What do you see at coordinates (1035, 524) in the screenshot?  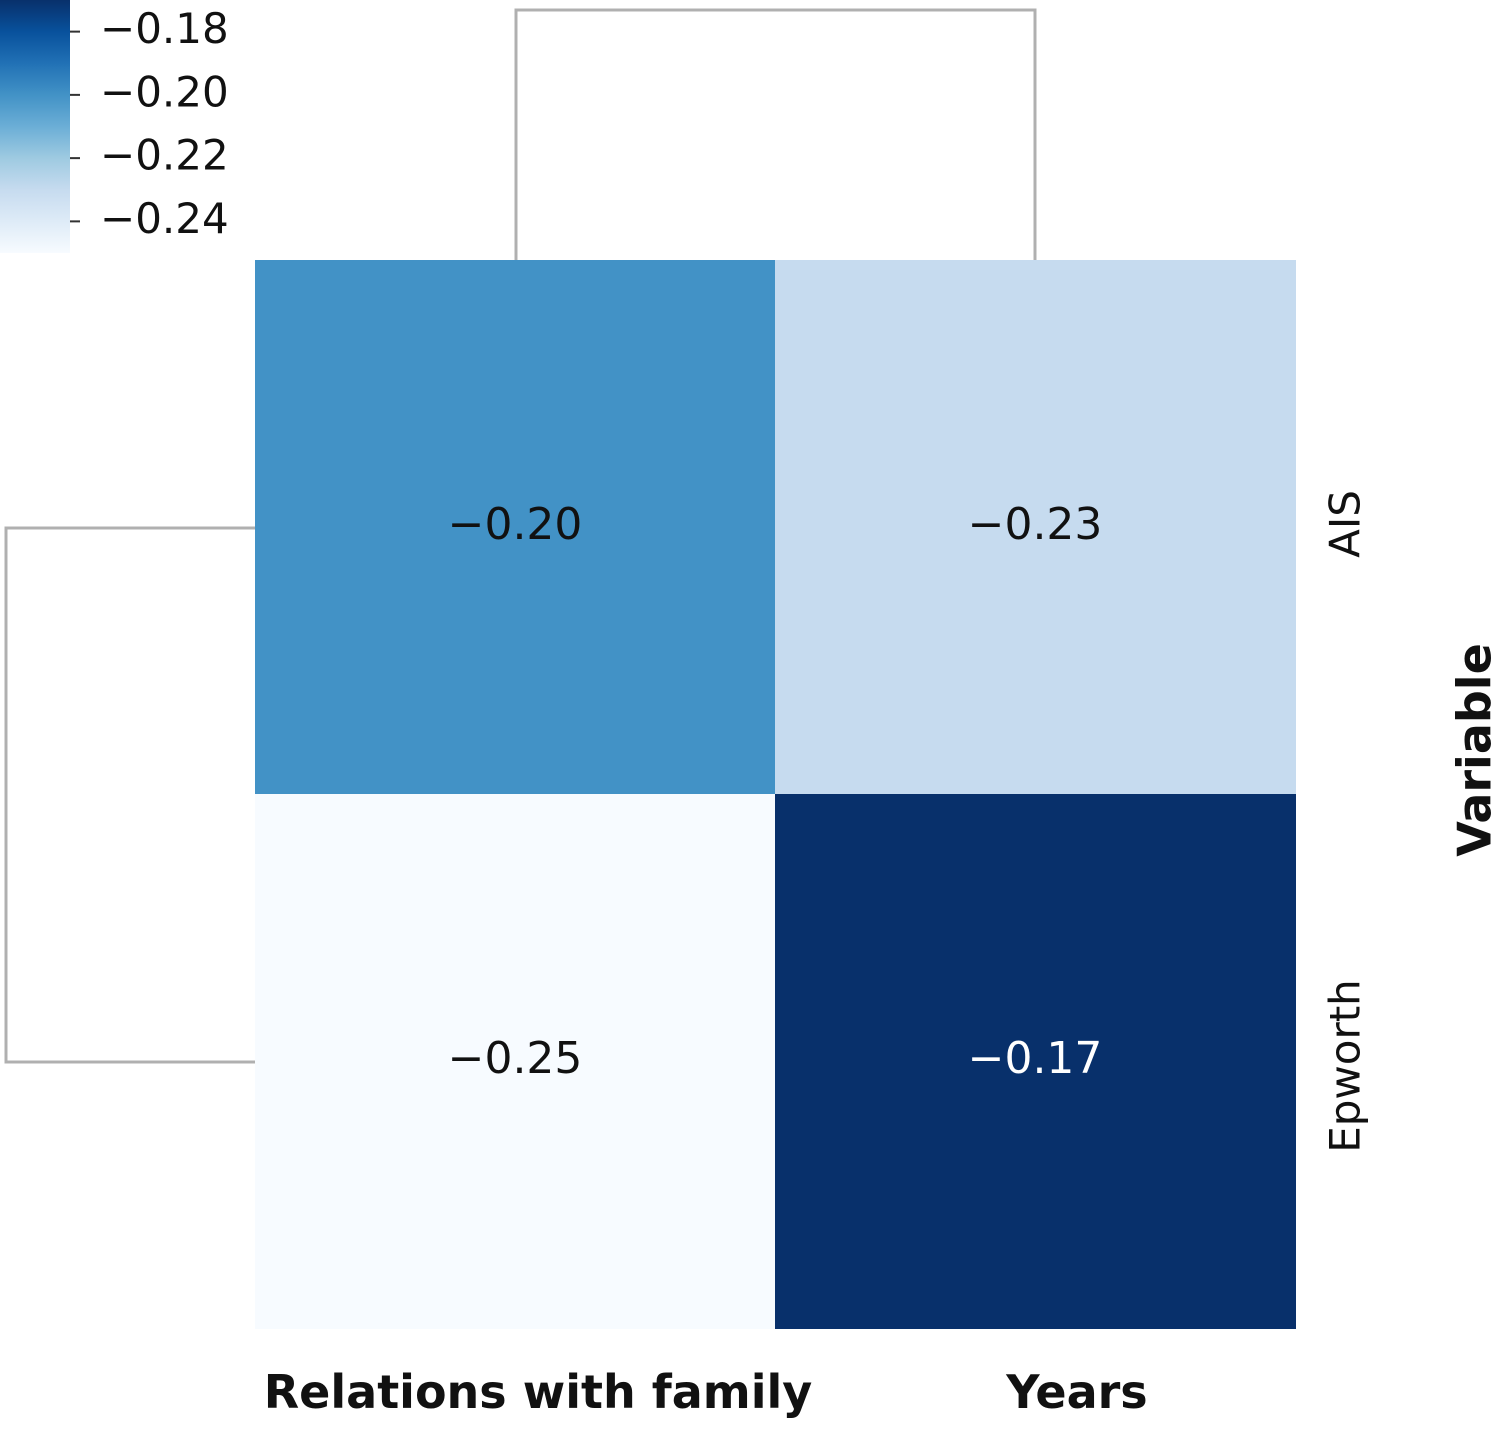 I see `cell-value-label: −0.23` at bounding box center [1035, 524].